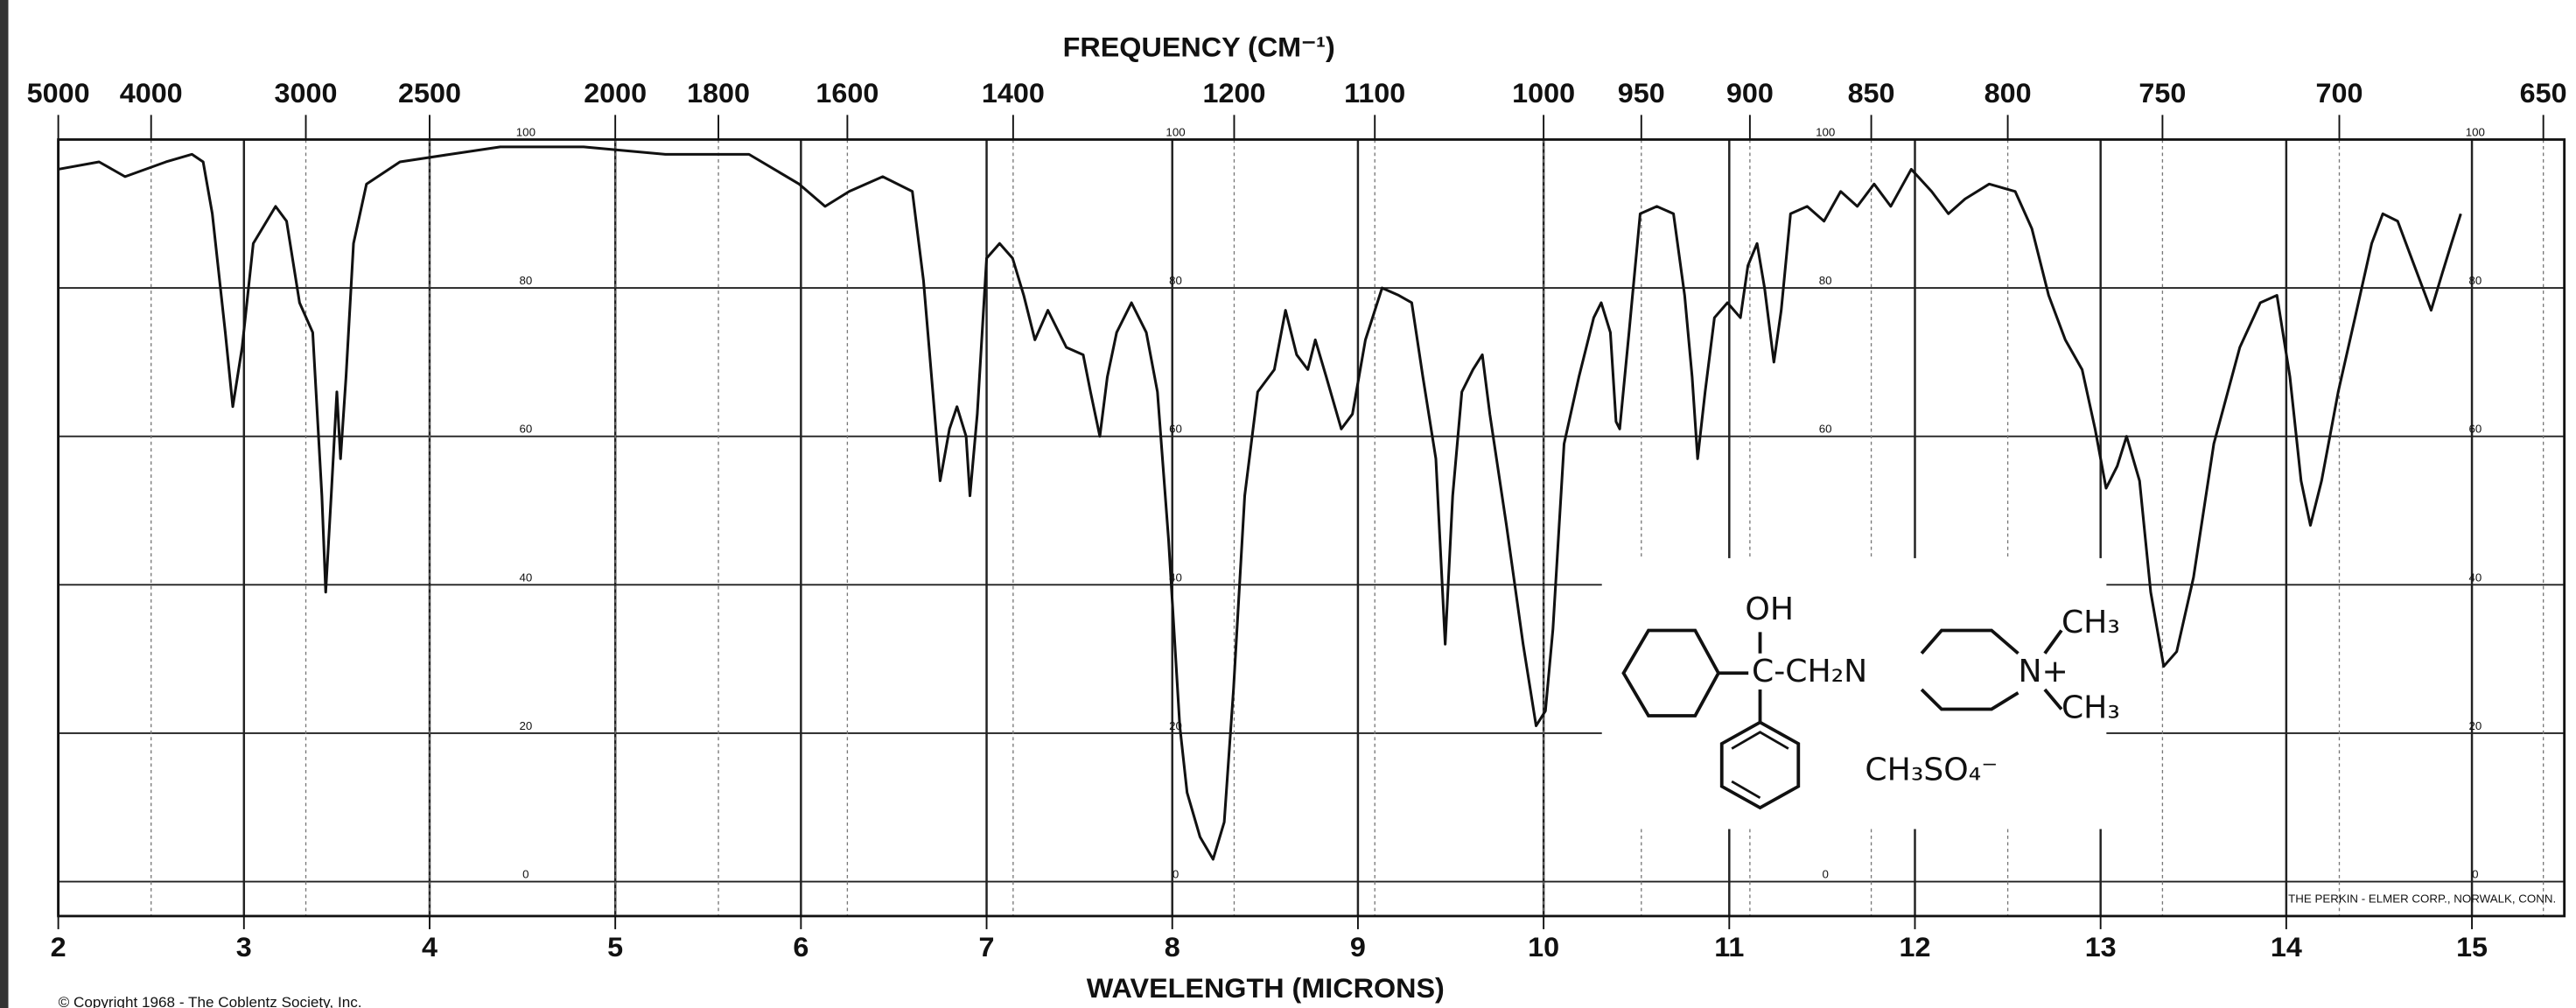 The width and height of the screenshot is (2576, 1008). Describe the element at coordinates (2422, 899) in the screenshot. I see `footer: THE PERKIN - ELMER CORP., NORWALK, CONN.` at that location.